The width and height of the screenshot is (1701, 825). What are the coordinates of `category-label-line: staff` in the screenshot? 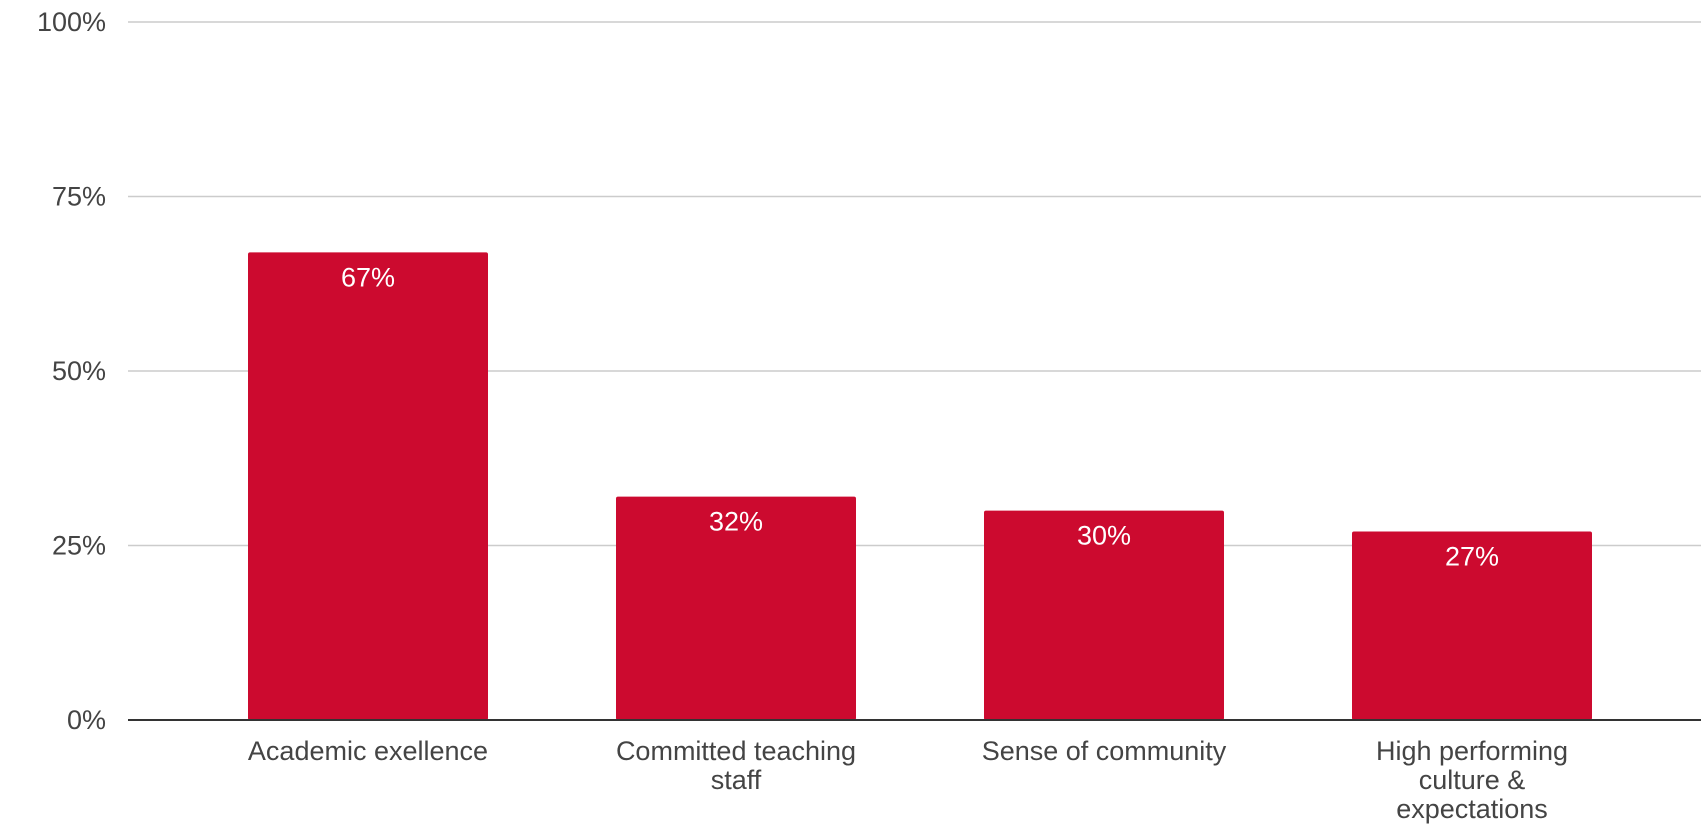 It's located at (736, 780).